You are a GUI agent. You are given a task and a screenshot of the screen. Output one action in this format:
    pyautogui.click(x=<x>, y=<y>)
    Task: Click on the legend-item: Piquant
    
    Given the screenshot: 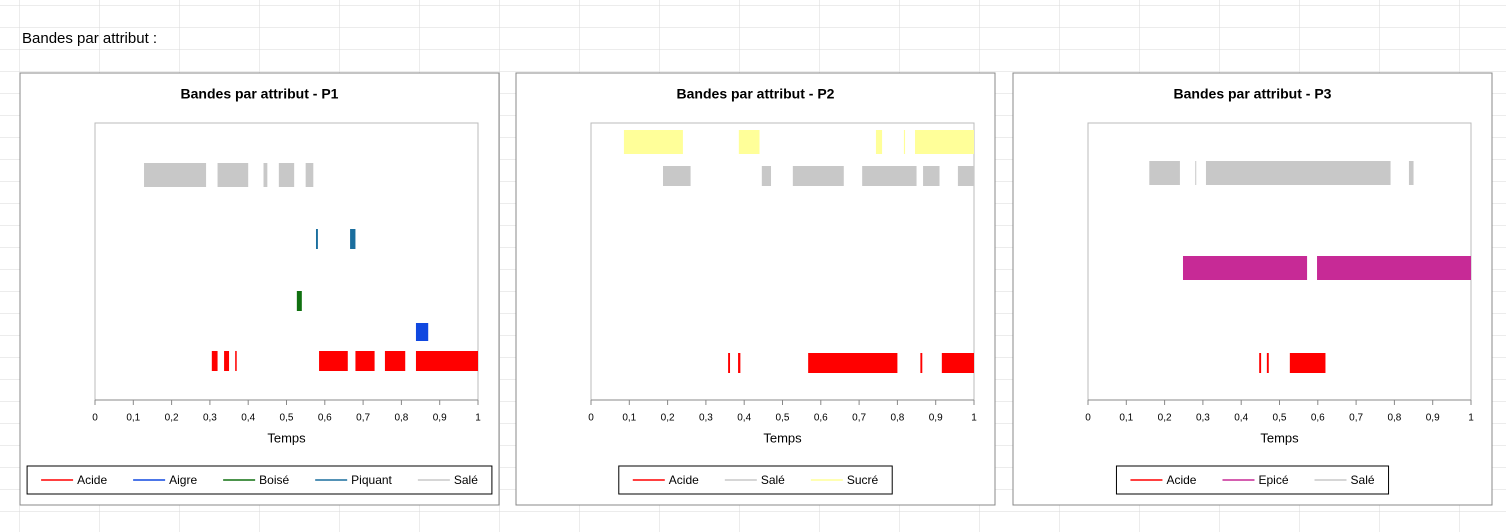 What is the action you would take?
    pyautogui.click(x=354, y=480)
    